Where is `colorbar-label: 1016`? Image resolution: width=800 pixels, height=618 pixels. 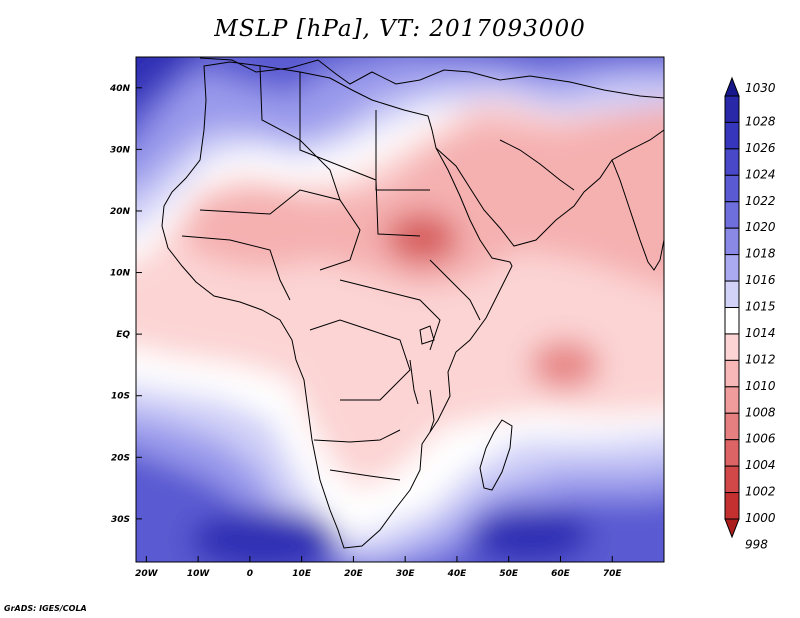
colorbar-label: 1016 is located at coordinates (760, 280).